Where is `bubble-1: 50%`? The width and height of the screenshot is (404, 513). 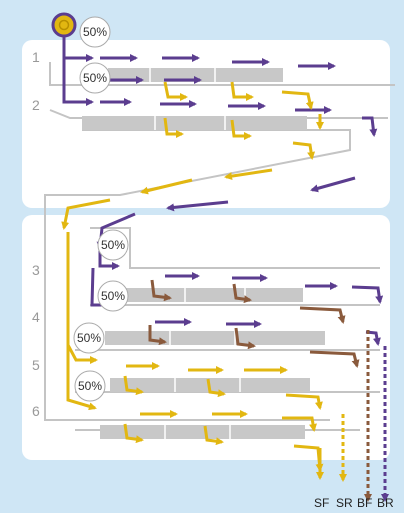 bubble-1: 50% is located at coordinates (95, 32).